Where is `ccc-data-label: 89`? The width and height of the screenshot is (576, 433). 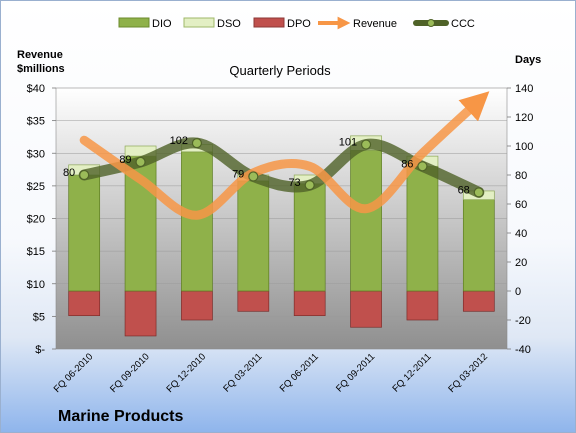 ccc-data-label: 89 is located at coordinates (125, 160).